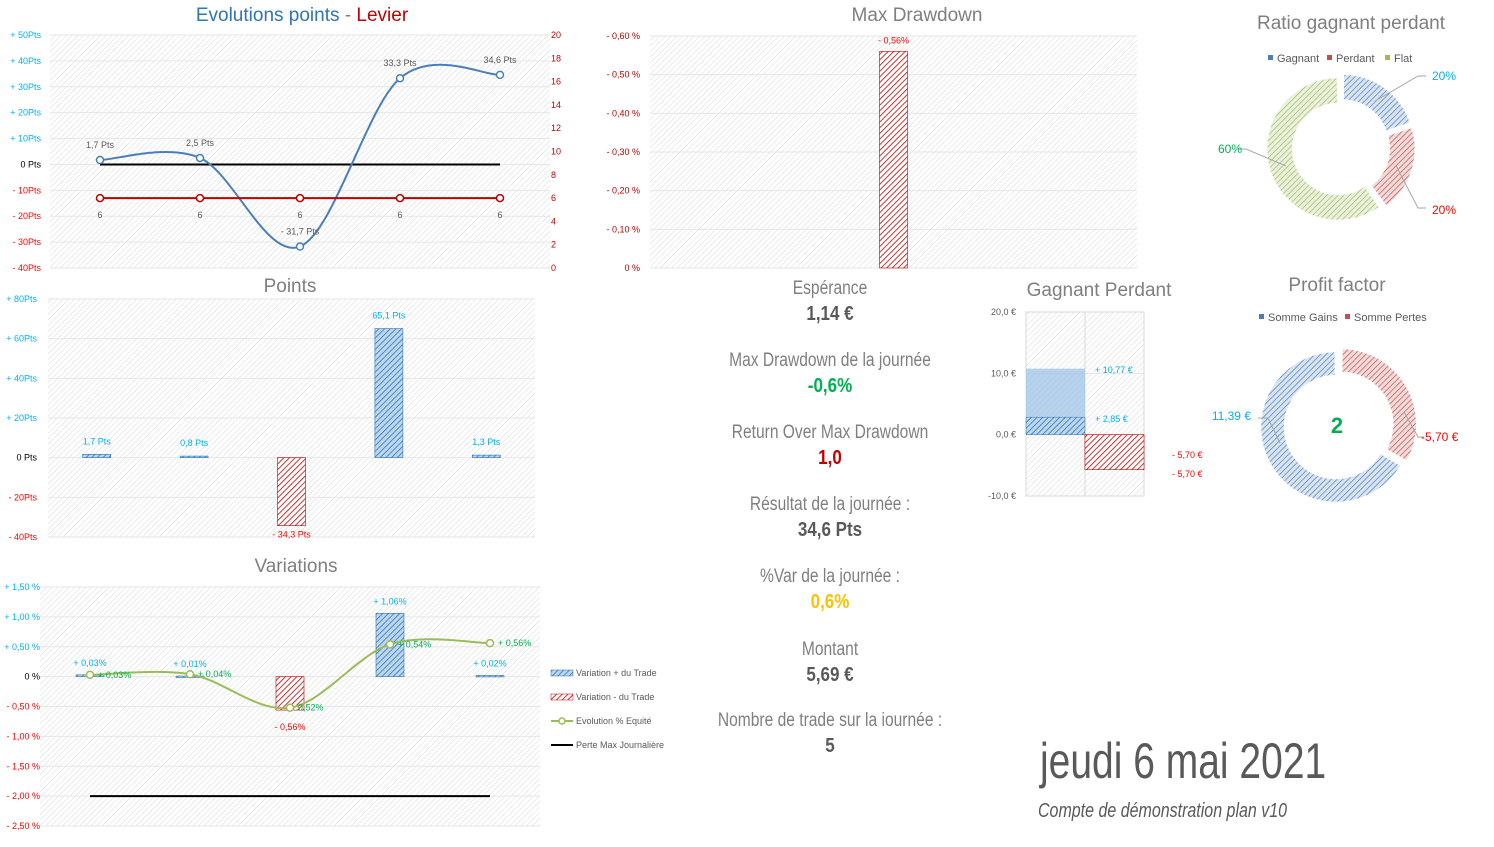 The image size is (1494, 847). What do you see at coordinates (1355, 59) in the screenshot?
I see `legend-label: Perdant` at bounding box center [1355, 59].